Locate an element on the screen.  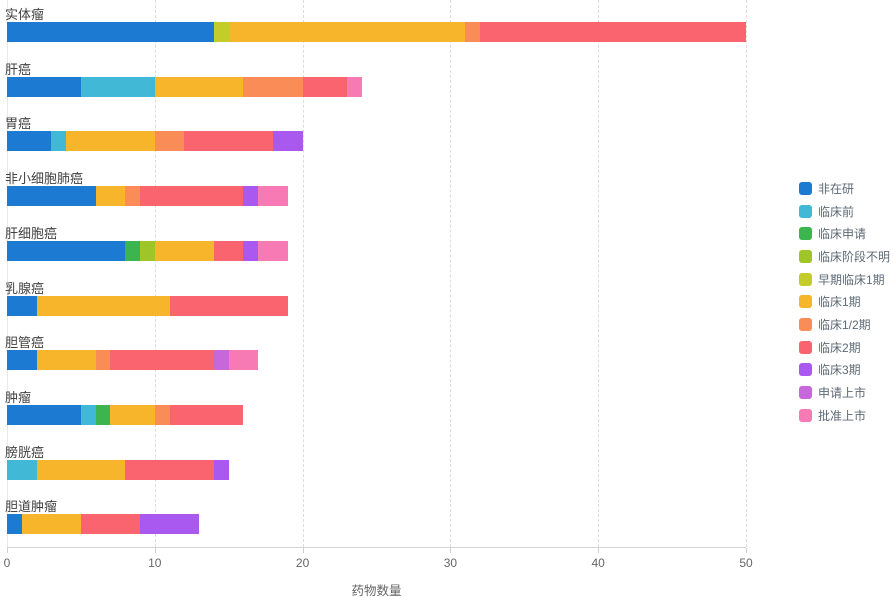
legend-item: 临床申请 is located at coordinates (844, 233).